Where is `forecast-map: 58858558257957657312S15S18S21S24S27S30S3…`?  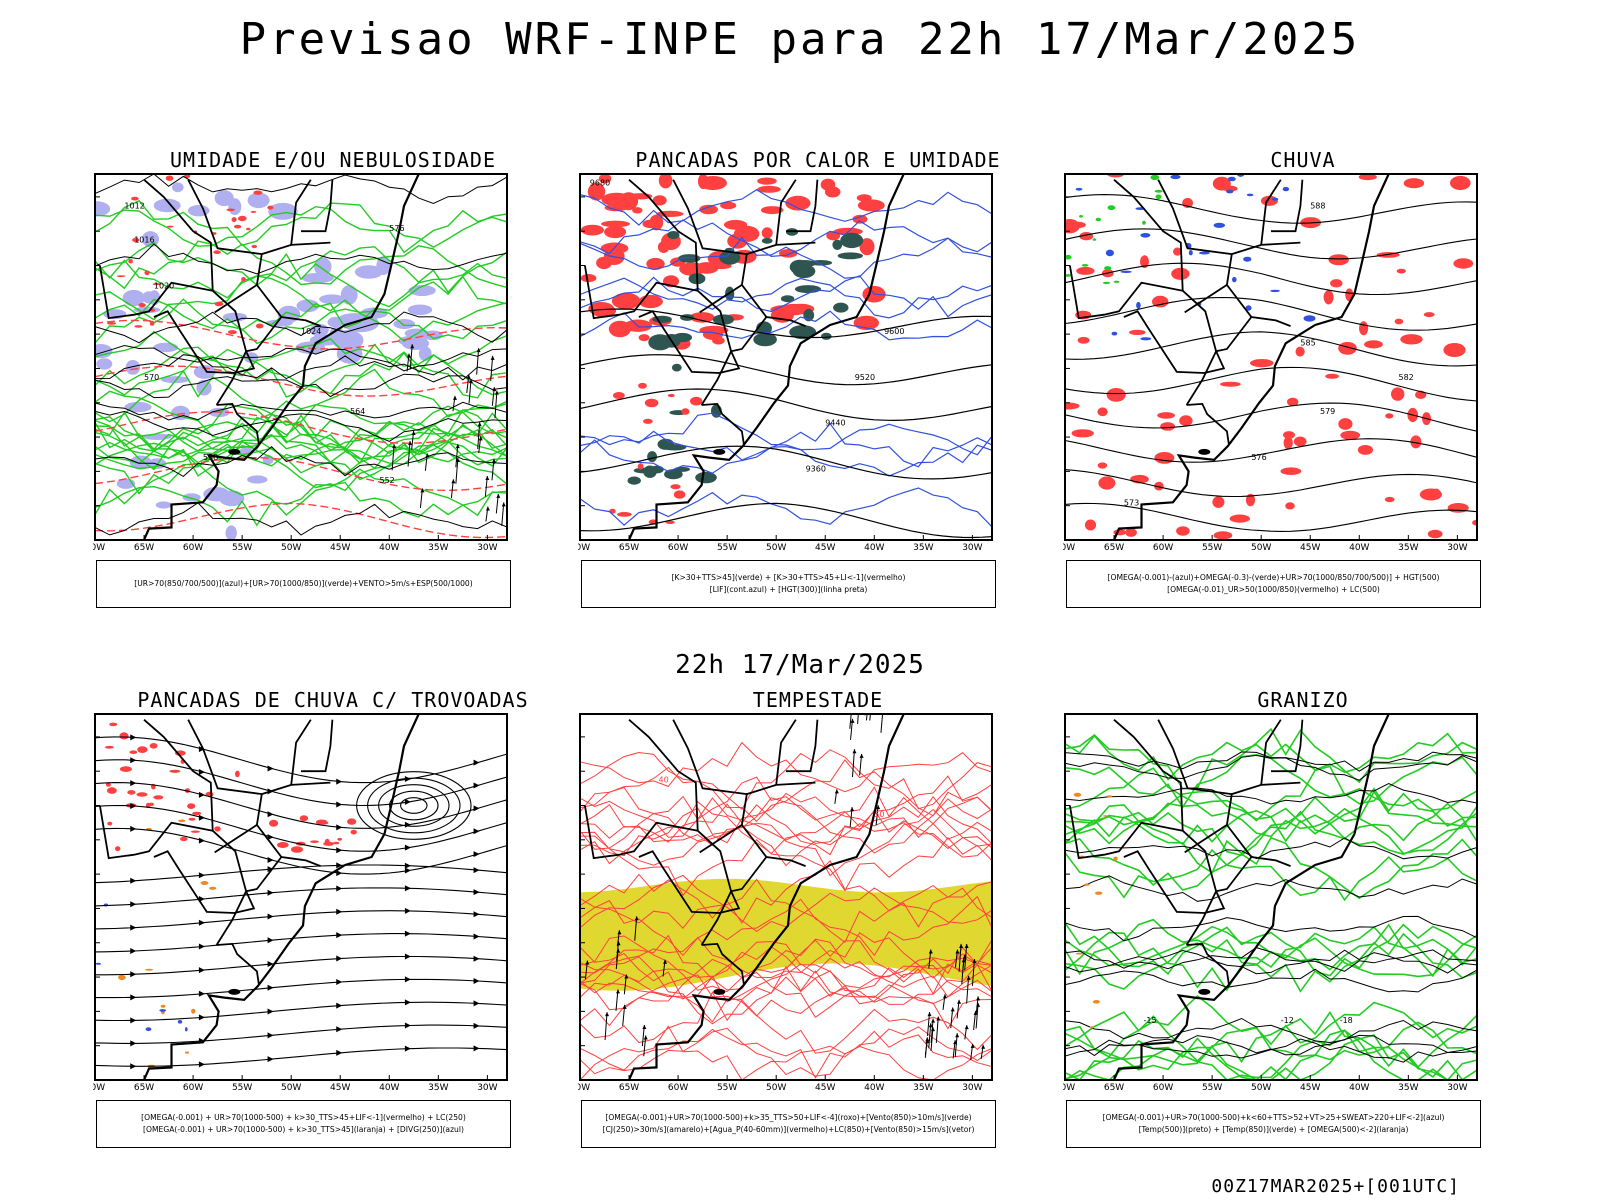 forecast-map: 58858558257957657312S15S18S21S24S27S30S3… is located at coordinates (1270, 363).